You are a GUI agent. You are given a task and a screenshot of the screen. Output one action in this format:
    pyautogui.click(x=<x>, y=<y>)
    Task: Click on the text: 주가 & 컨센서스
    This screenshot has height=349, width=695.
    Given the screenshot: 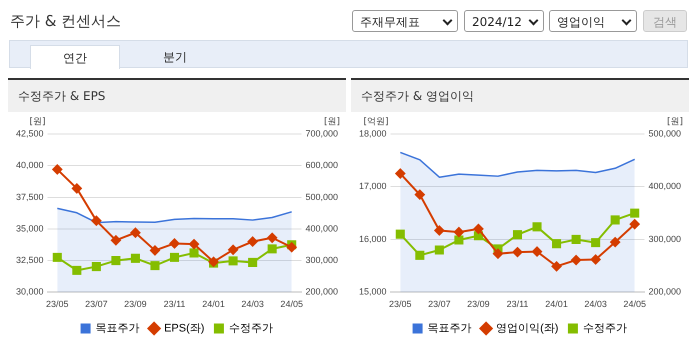 What is the action you would take?
    pyautogui.click(x=66, y=21)
    